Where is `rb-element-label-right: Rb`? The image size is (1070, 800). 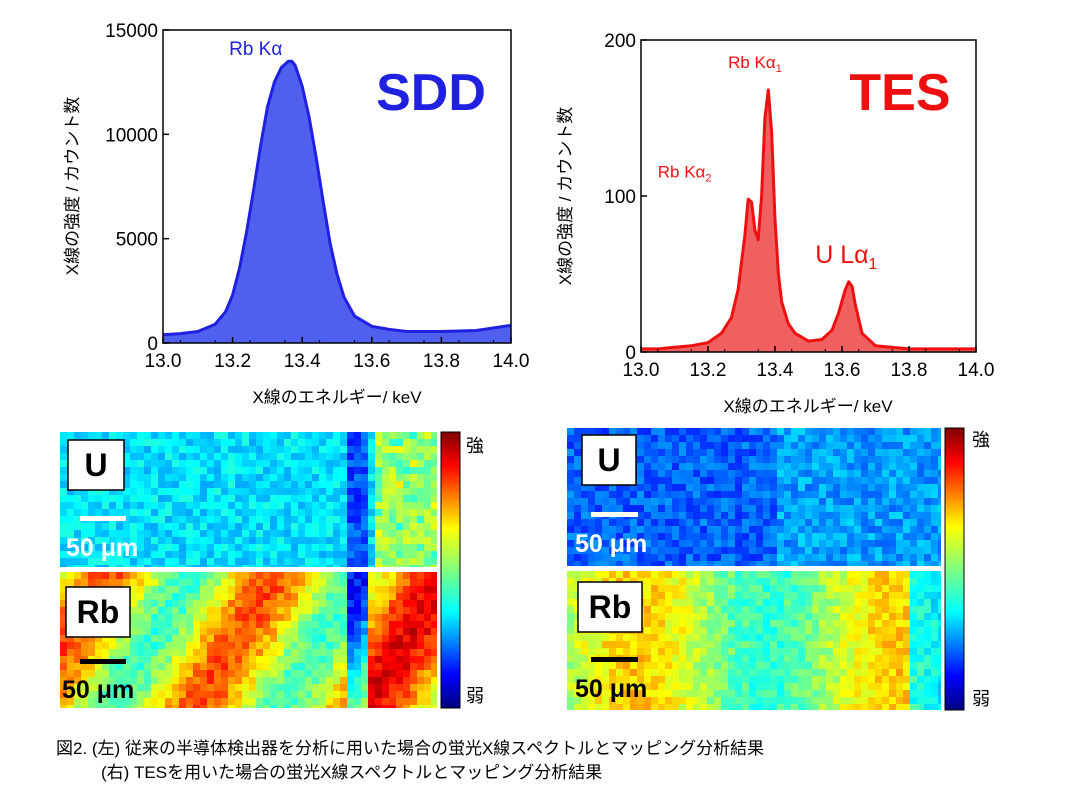
rb-element-label-right: Rb is located at coordinates (610, 607).